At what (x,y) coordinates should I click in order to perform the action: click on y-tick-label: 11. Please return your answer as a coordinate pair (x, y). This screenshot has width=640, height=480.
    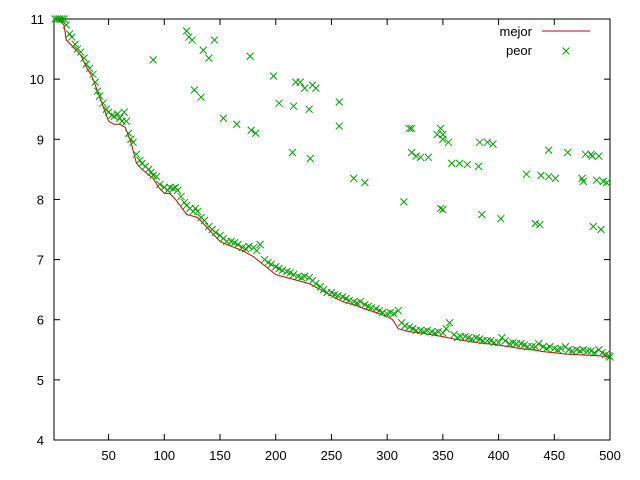
    Looking at the image, I should click on (38, 19).